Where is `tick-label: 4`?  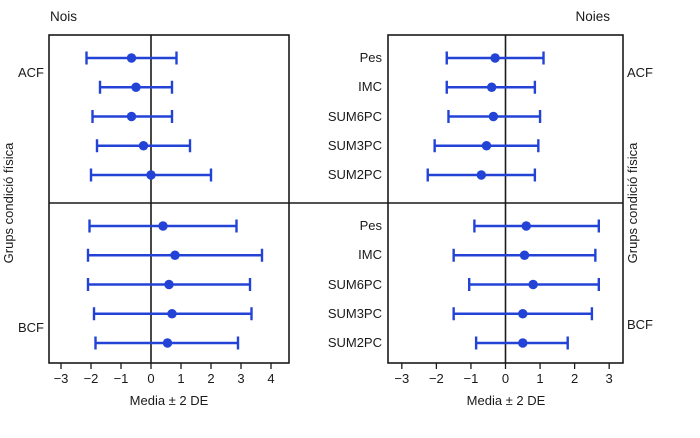 tick-label: 4 is located at coordinates (271, 378).